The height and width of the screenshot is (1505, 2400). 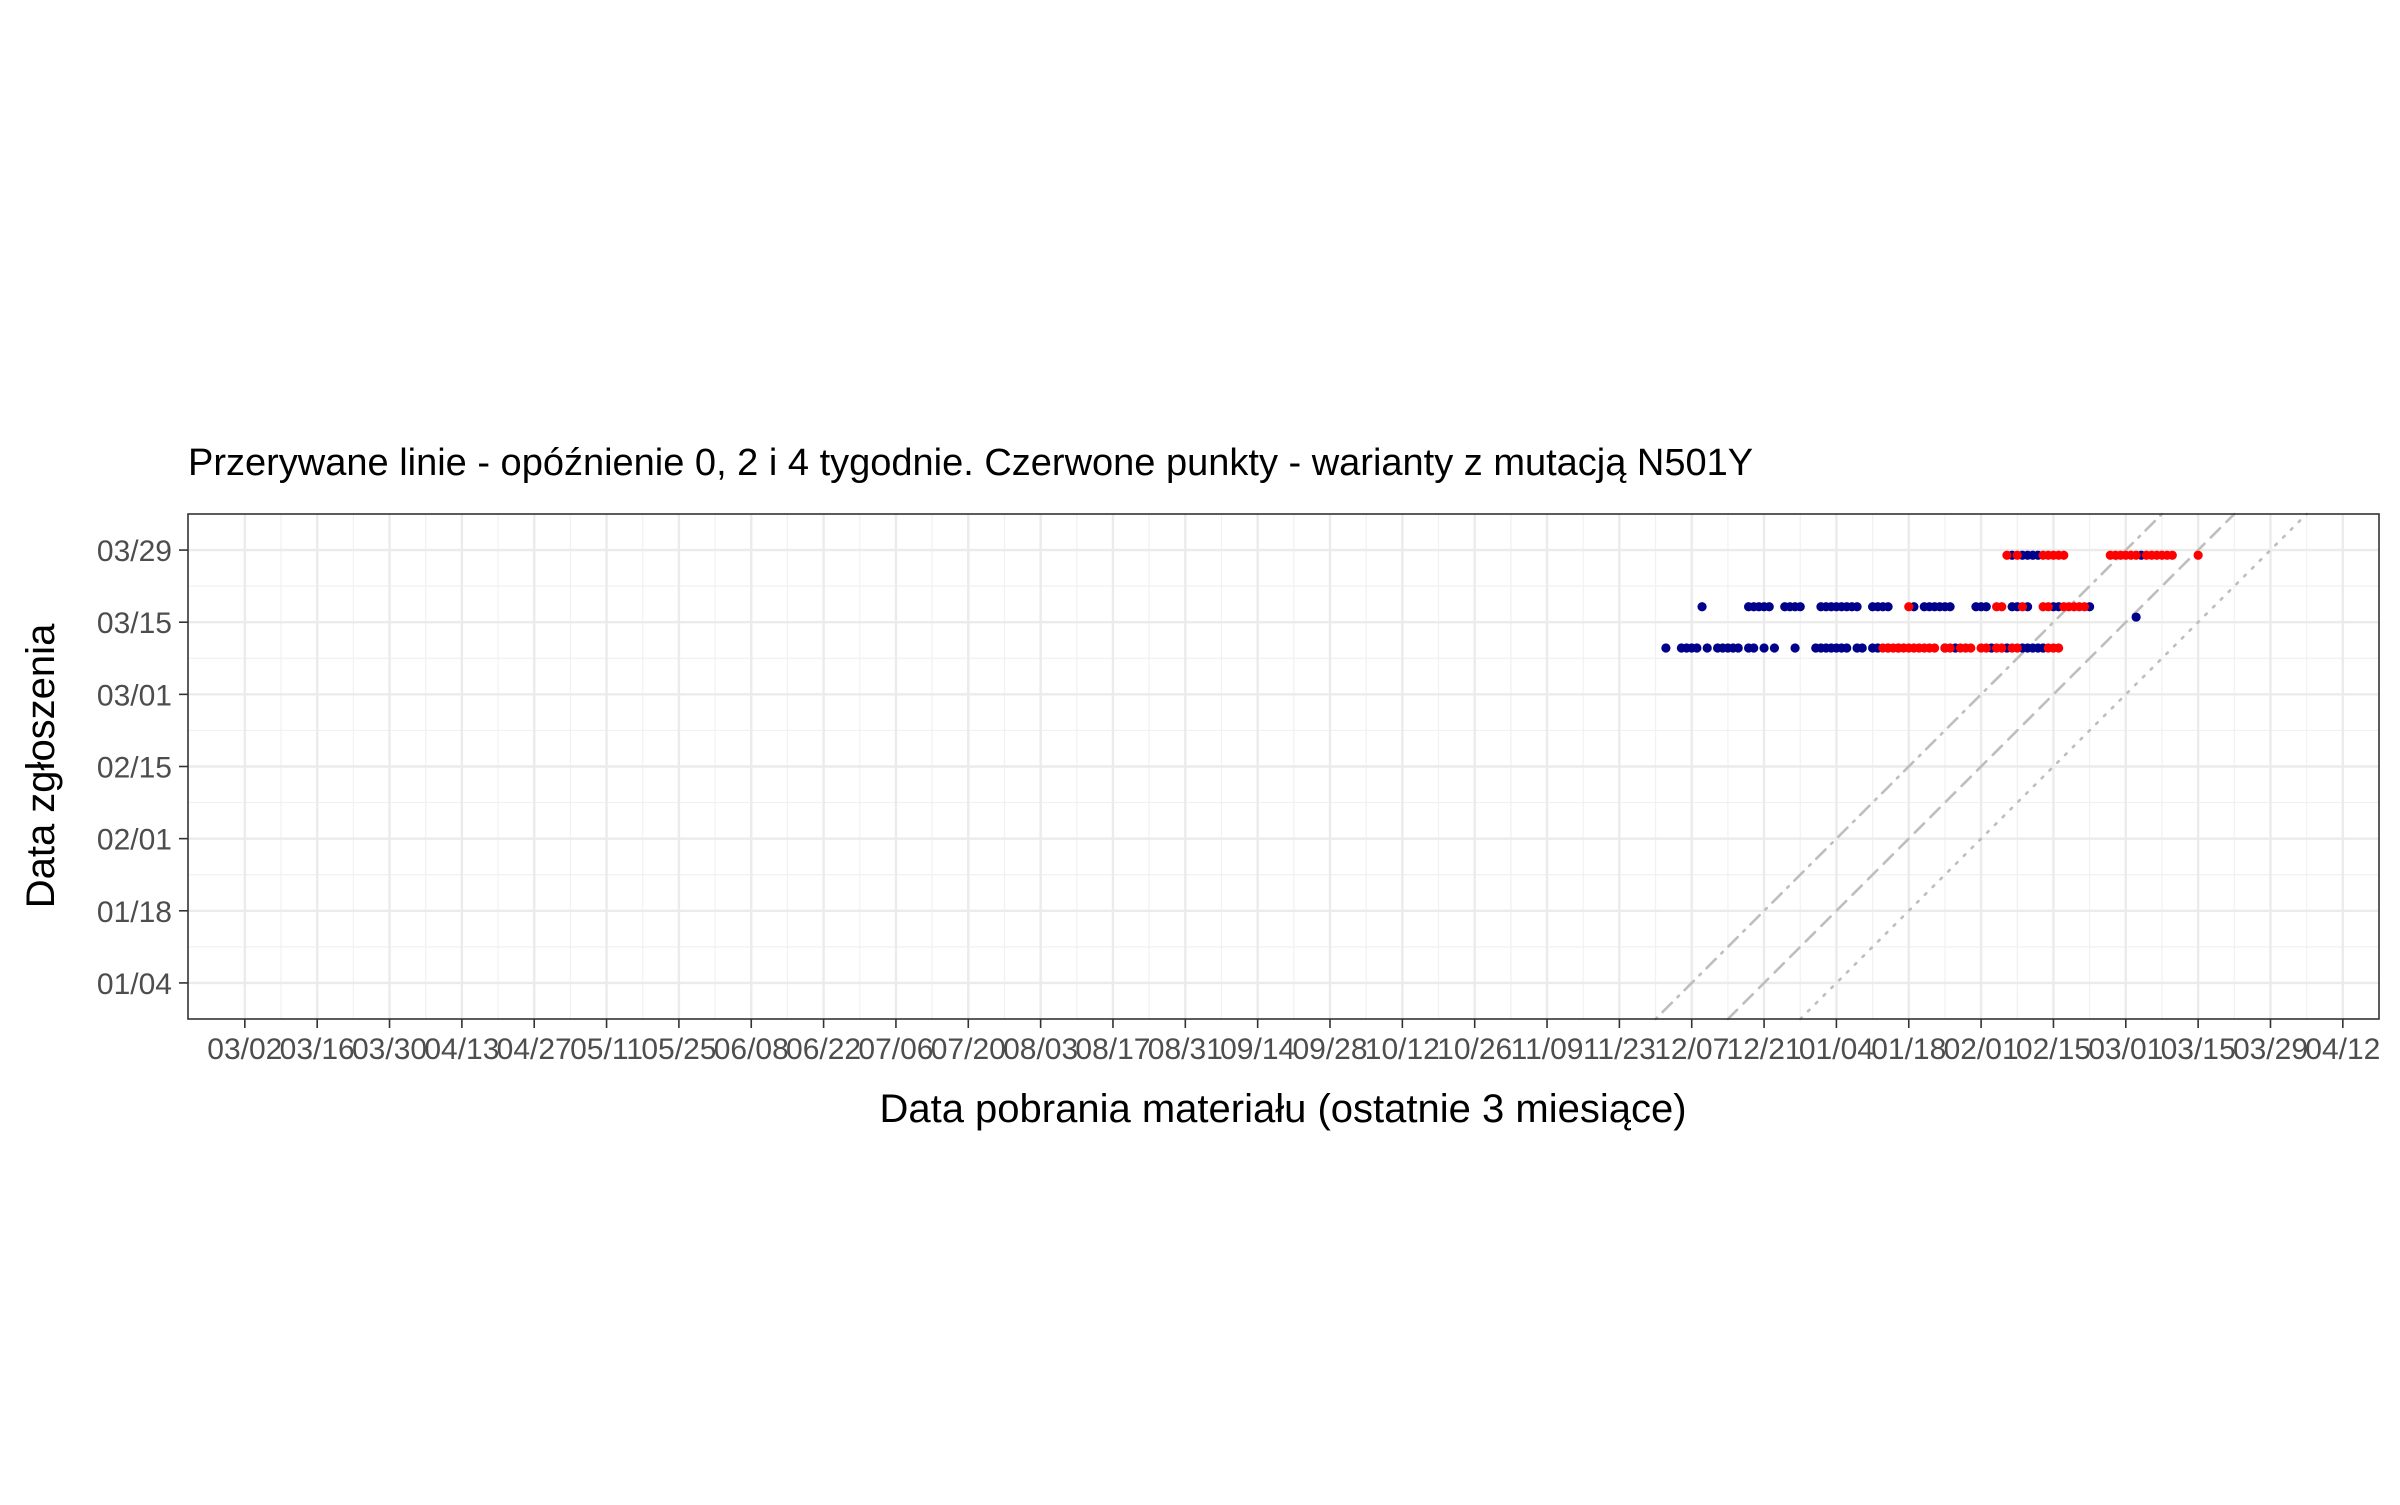 What do you see at coordinates (606, 1049) in the screenshot?
I see `x-tick-label: 05/11` at bounding box center [606, 1049].